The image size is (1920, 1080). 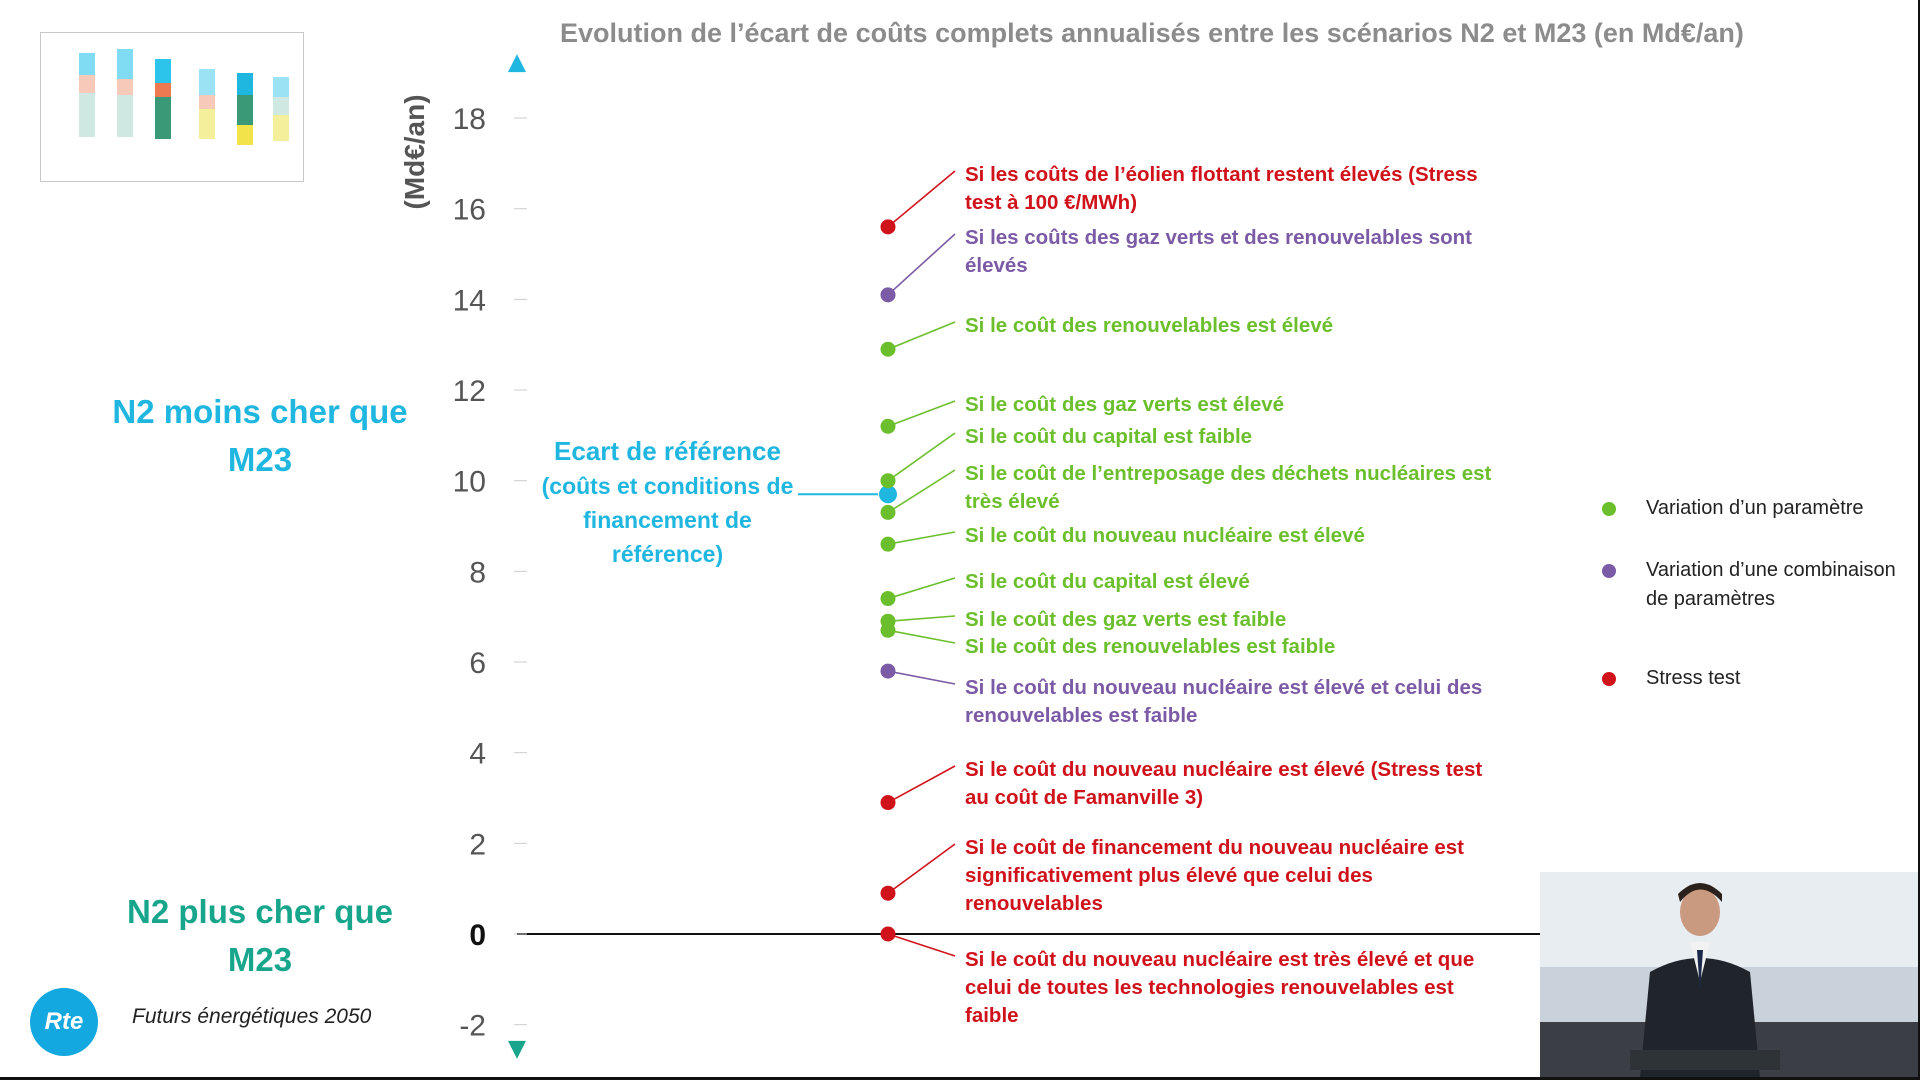 What do you see at coordinates (996, 265) in the screenshot?
I see `data-label: élevés` at bounding box center [996, 265].